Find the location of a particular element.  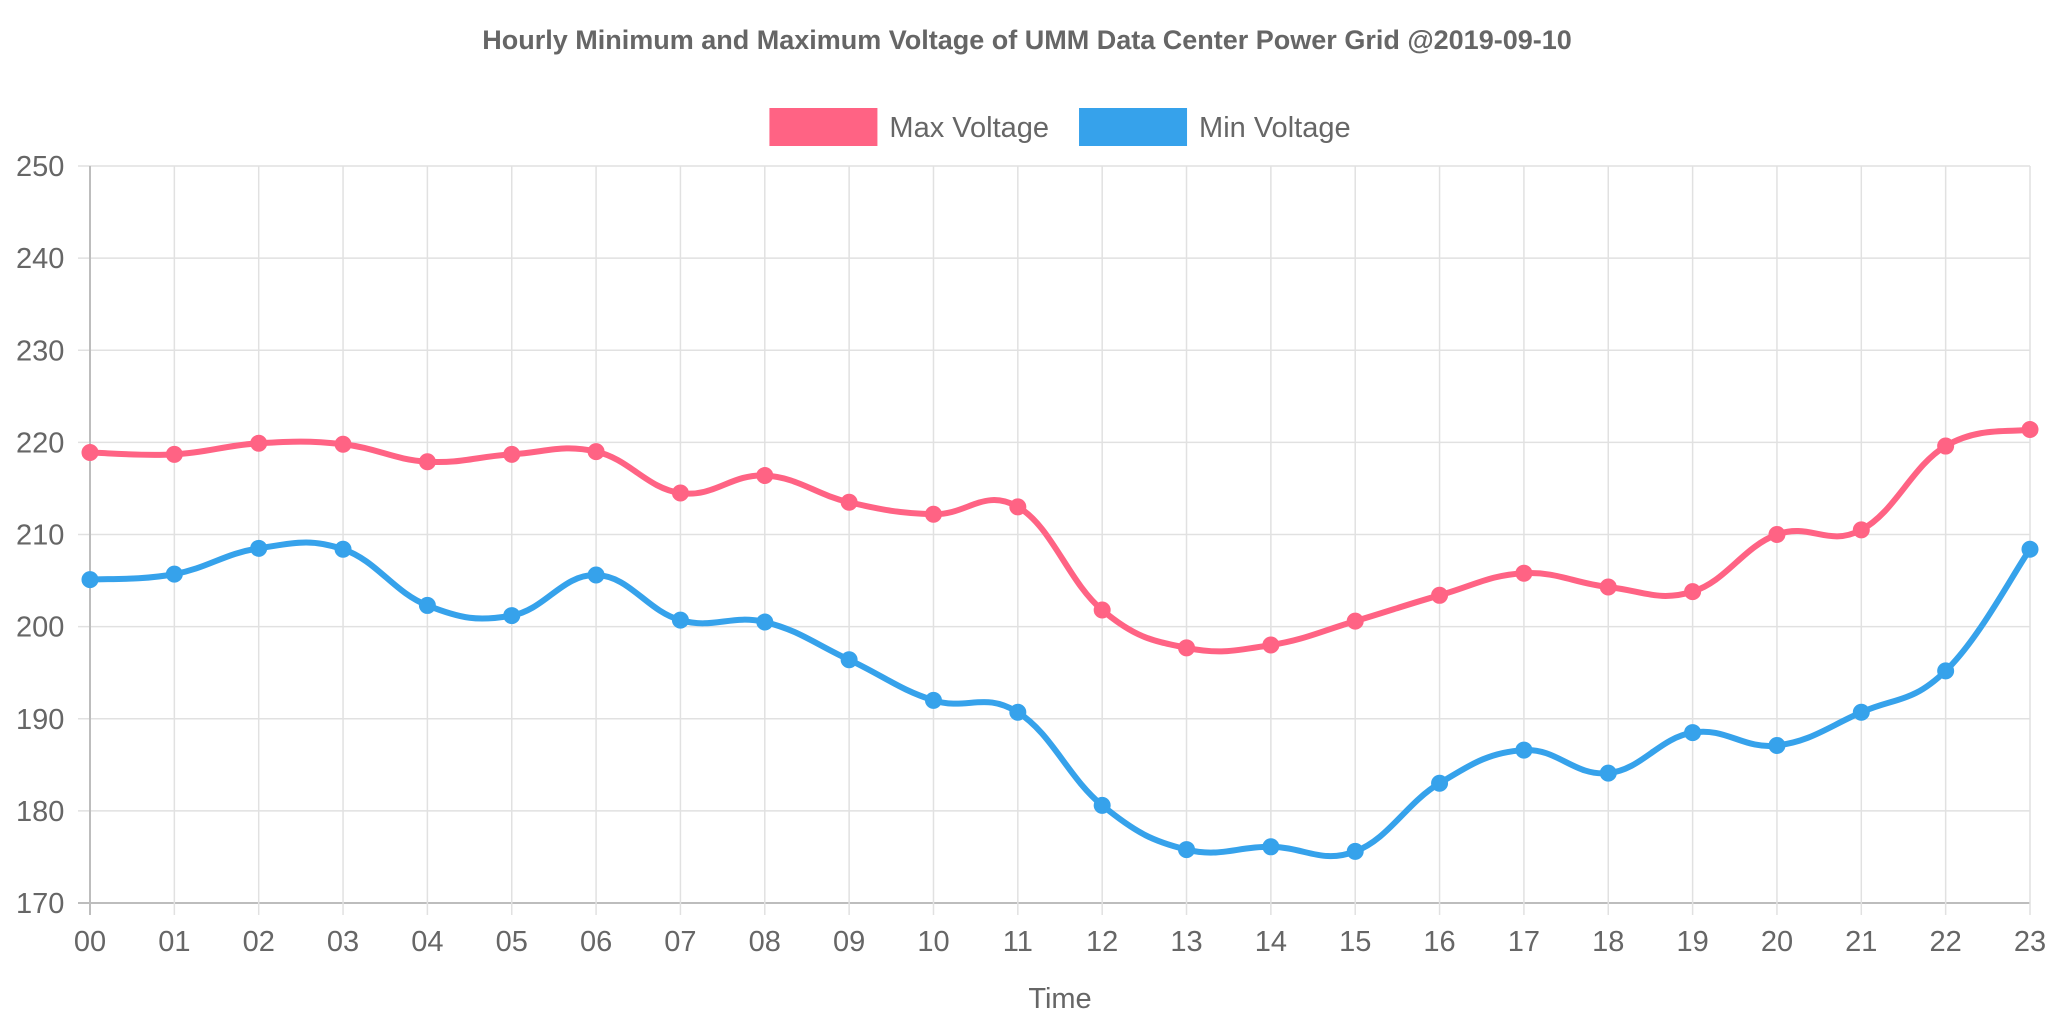

y-tick-label: 180 is located at coordinates (40, 812).